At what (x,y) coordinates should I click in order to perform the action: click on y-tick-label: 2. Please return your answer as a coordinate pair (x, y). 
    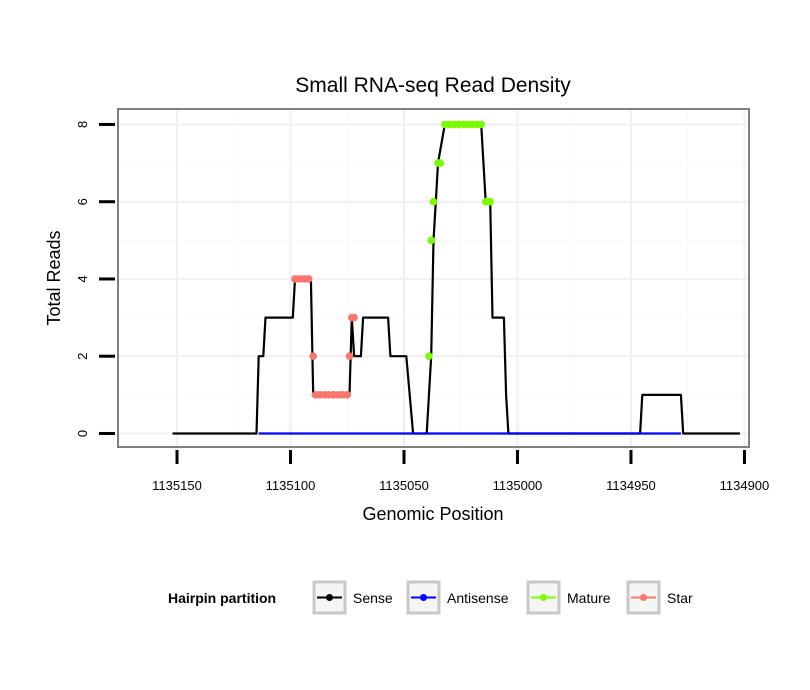
    Looking at the image, I should click on (82, 356).